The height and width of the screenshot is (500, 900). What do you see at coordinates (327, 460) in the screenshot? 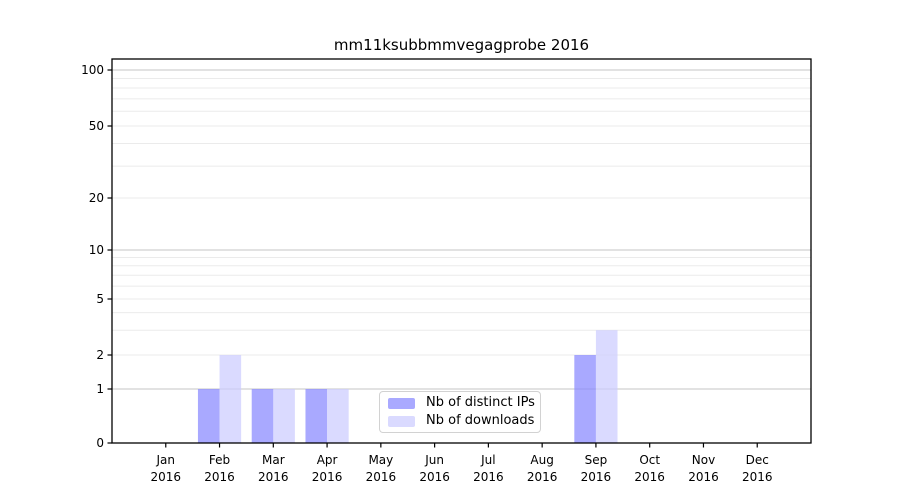
I see `x-tick-label-month: Apr` at bounding box center [327, 460].